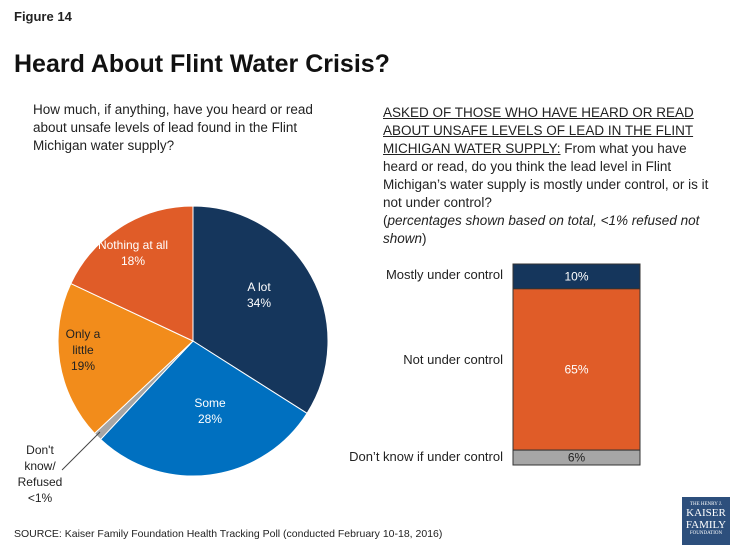 The width and height of the screenshot is (735, 551). What do you see at coordinates (83, 342) in the screenshot?
I see `slice-name: Only a little` at bounding box center [83, 342].